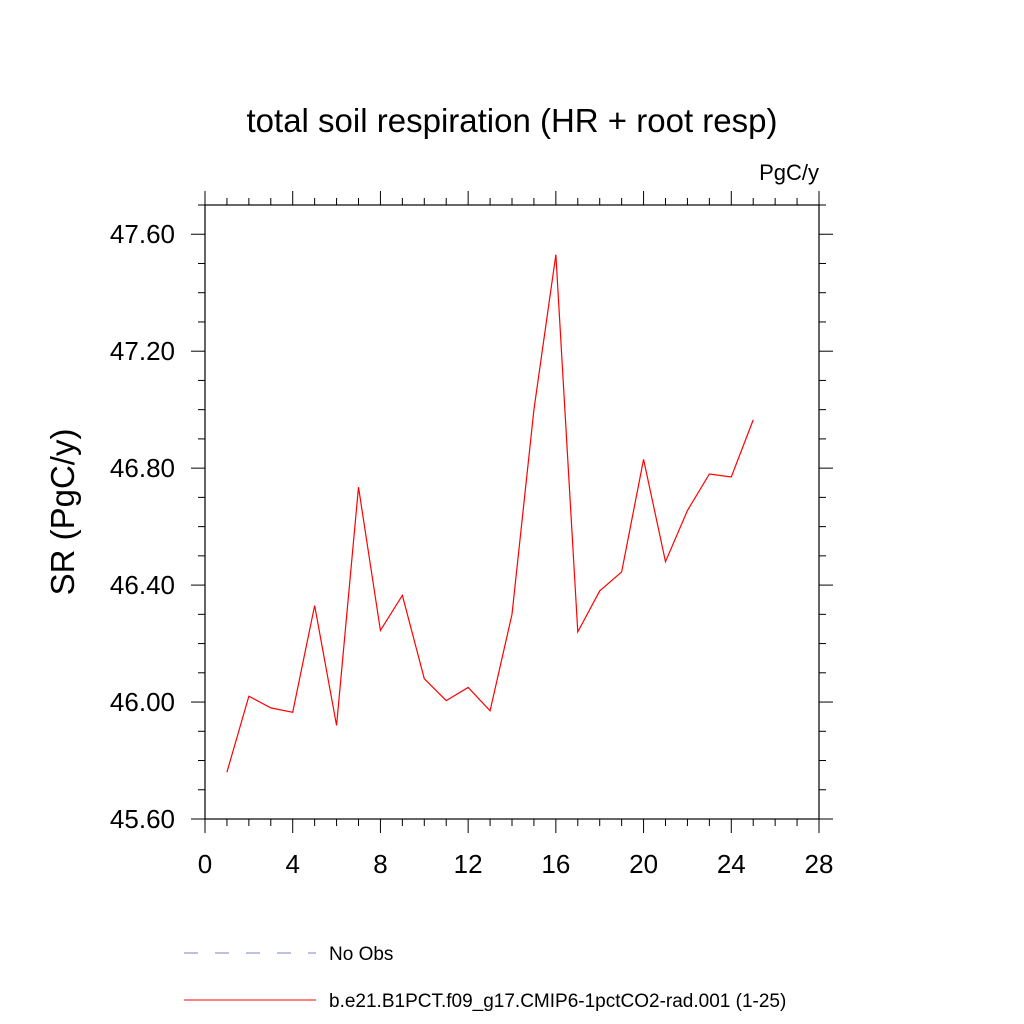  Describe the element at coordinates (142, 585) in the screenshot. I see `y-tick-label: 46.40` at that location.